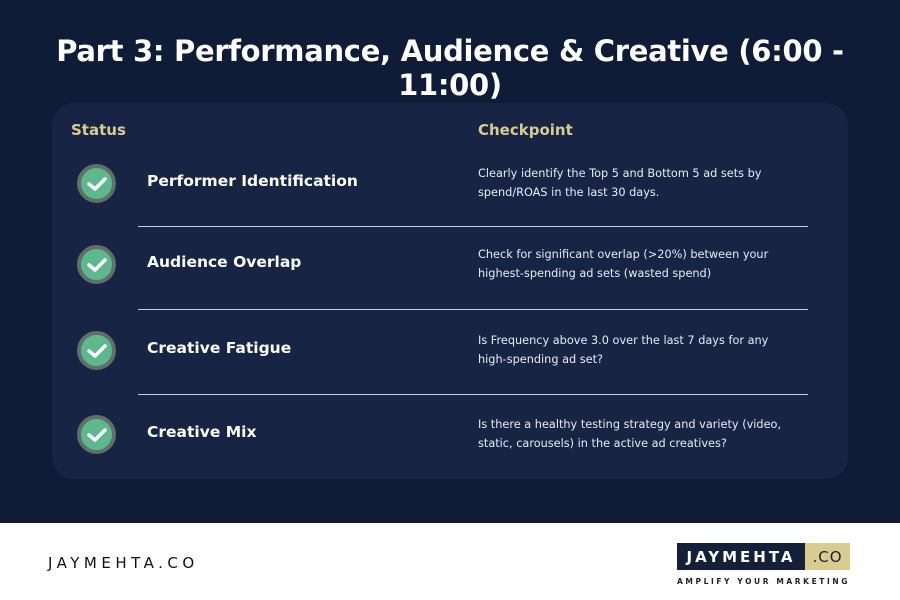 This screenshot has height=600, width=900. I want to click on checkpoint-name: Audience Overlap, so click(224, 262).